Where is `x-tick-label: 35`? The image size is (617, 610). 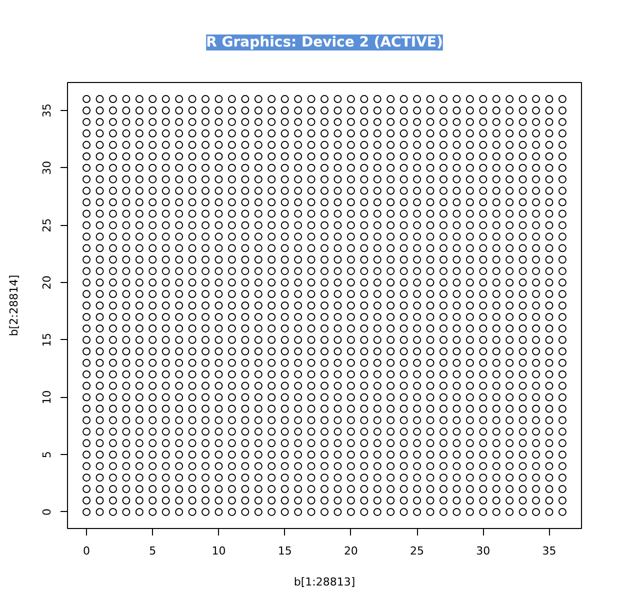 x-tick-label: 35 is located at coordinates (549, 551).